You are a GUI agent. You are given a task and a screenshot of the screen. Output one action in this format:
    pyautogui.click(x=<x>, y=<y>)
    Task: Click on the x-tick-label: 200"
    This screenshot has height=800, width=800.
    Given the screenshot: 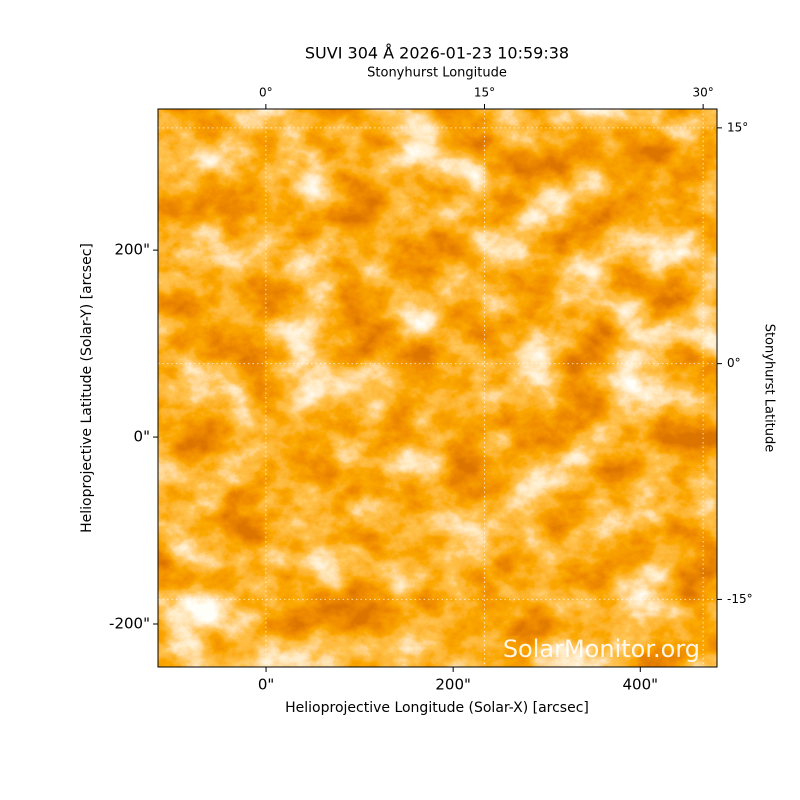 What is the action you would take?
    pyautogui.click(x=453, y=685)
    